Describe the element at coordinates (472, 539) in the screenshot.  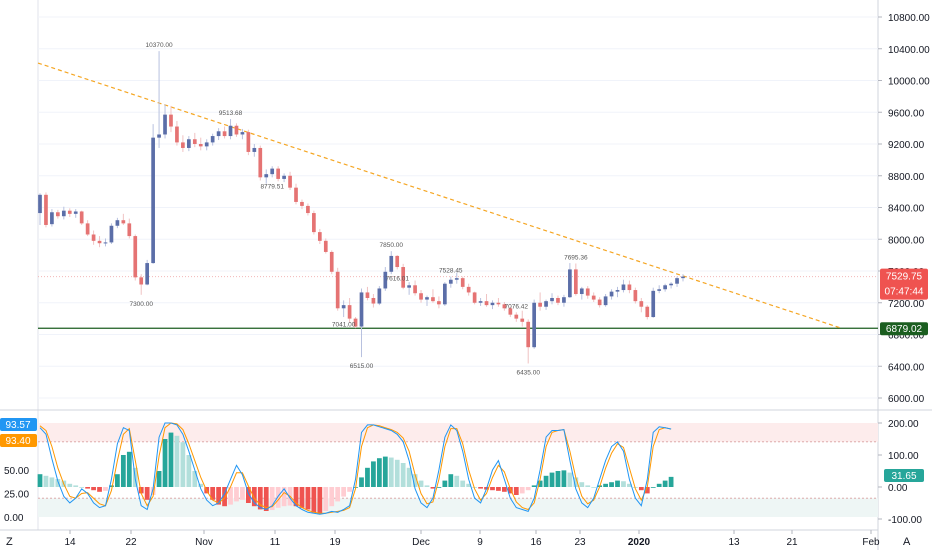
I see `time-axis: 14 22 Nov 11 19 Dec 9 16 23 2020 13 21 Feb` at that location.